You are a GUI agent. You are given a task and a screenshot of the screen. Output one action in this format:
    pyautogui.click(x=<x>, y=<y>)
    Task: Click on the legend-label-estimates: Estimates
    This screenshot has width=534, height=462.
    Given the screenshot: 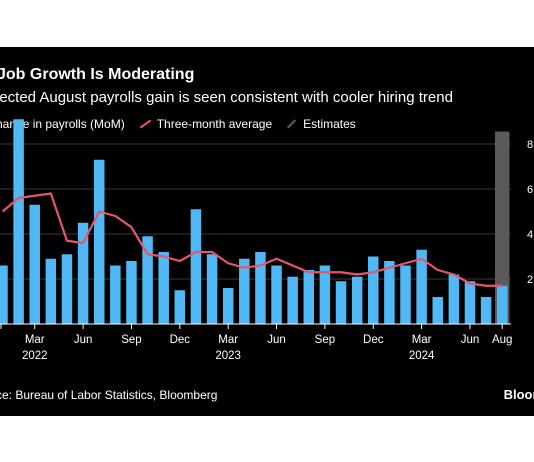 What is the action you would take?
    pyautogui.click(x=329, y=124)
    